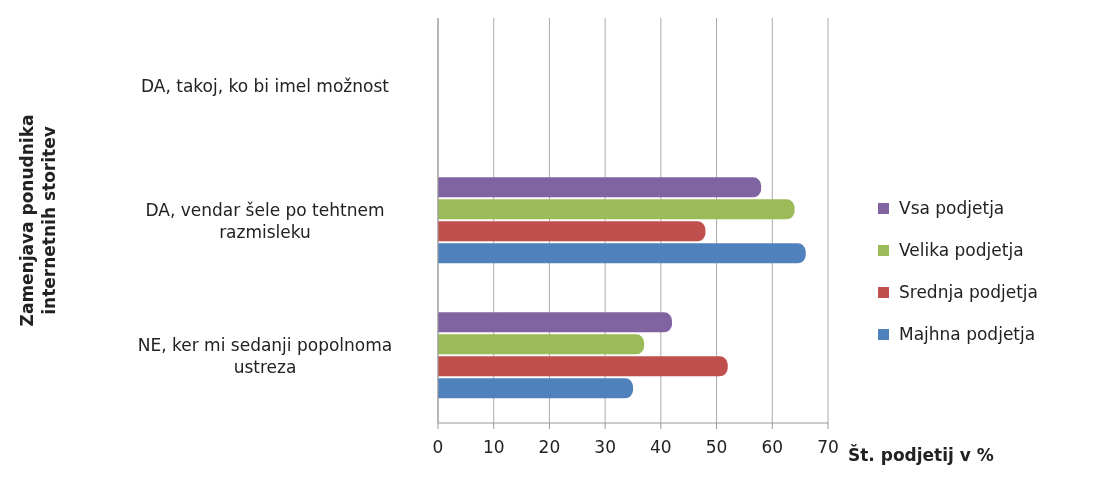  What do you see at coordinates (493, 447) in the screenshot?
I see `x-tick-label: 10` at bounding box center [493, 447].